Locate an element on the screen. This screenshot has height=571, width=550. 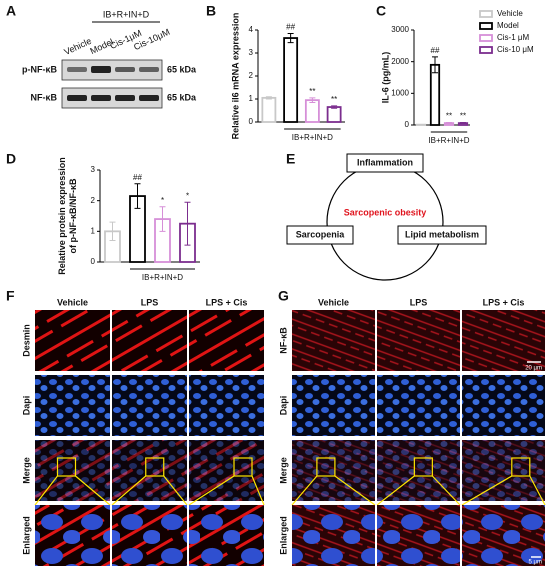
circle is located at coordinates (385, 222).